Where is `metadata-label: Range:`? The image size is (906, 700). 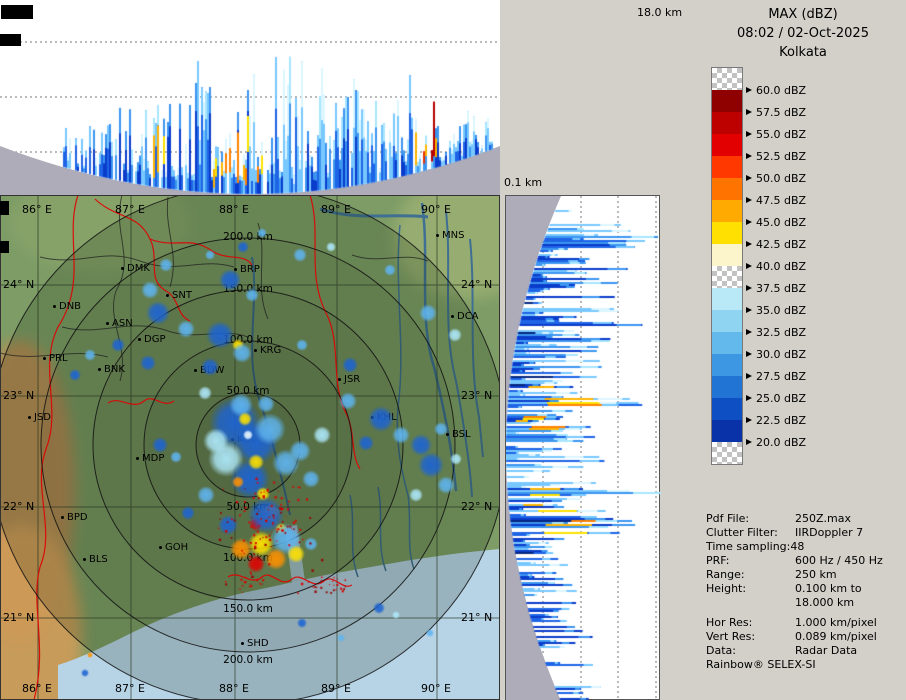 metadata-label: Range: is located at coordinates (725, 574).